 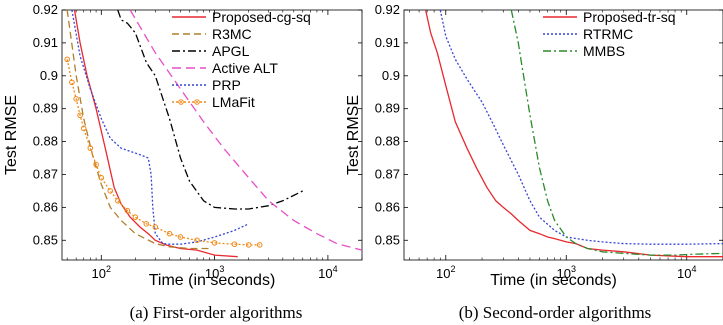 I want to click on series-line-r3mc, so click(x=138, y=130).